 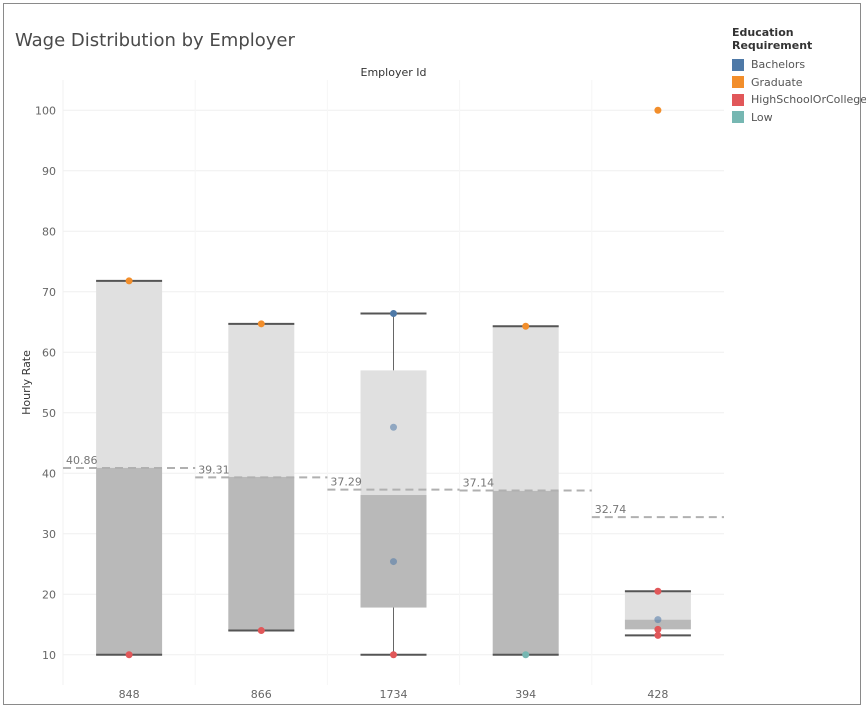 What do you see at coordinates (799, 118) in the screenshot?
I see `legend-item-low: Low` at bounding box center [799, 118].